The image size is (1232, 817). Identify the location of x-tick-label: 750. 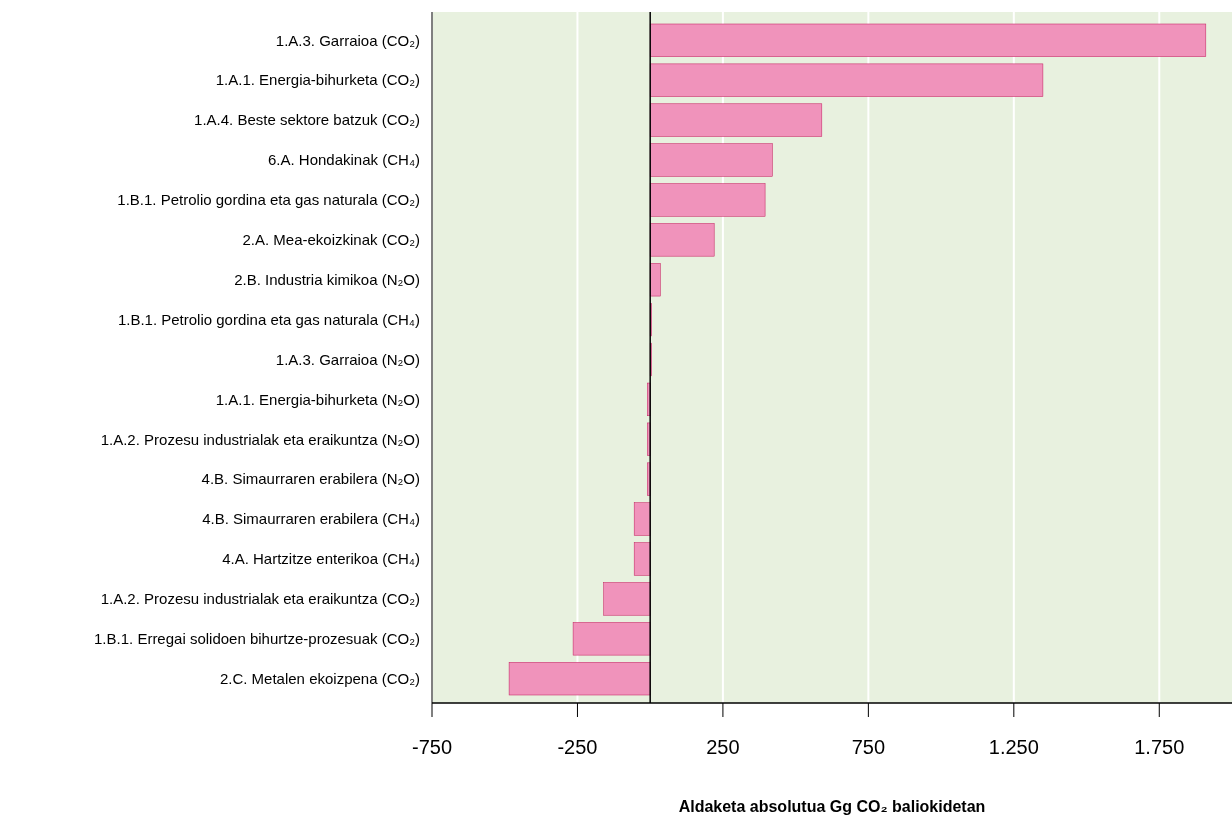
(868, 747).